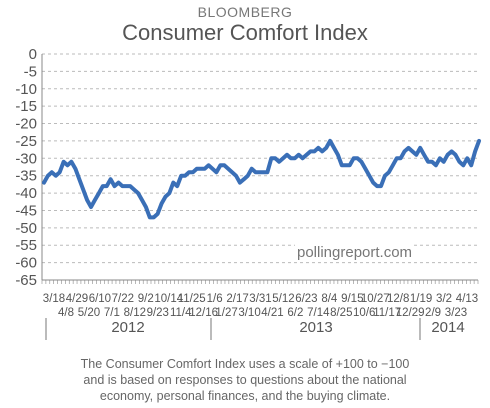 This screenshot has height=408, width=490. Describe the element at coordinates (341, 313) in the screenshot. I see `x-tick-label: 8/25` at that location.